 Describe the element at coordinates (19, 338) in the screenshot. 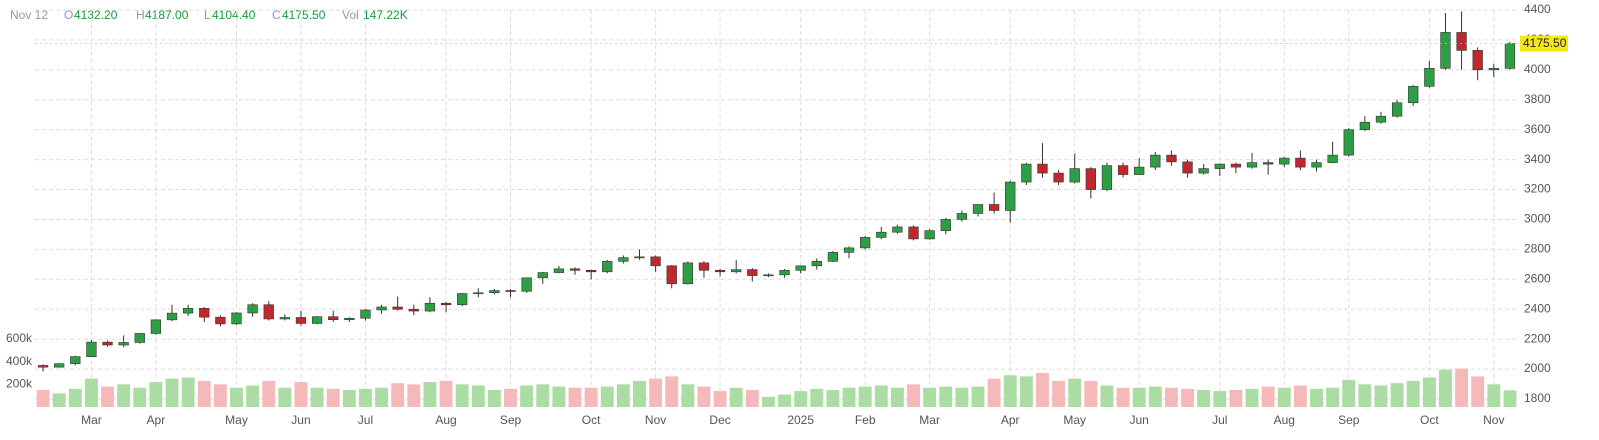

I see `volume-tick-label: 600k` at that location.